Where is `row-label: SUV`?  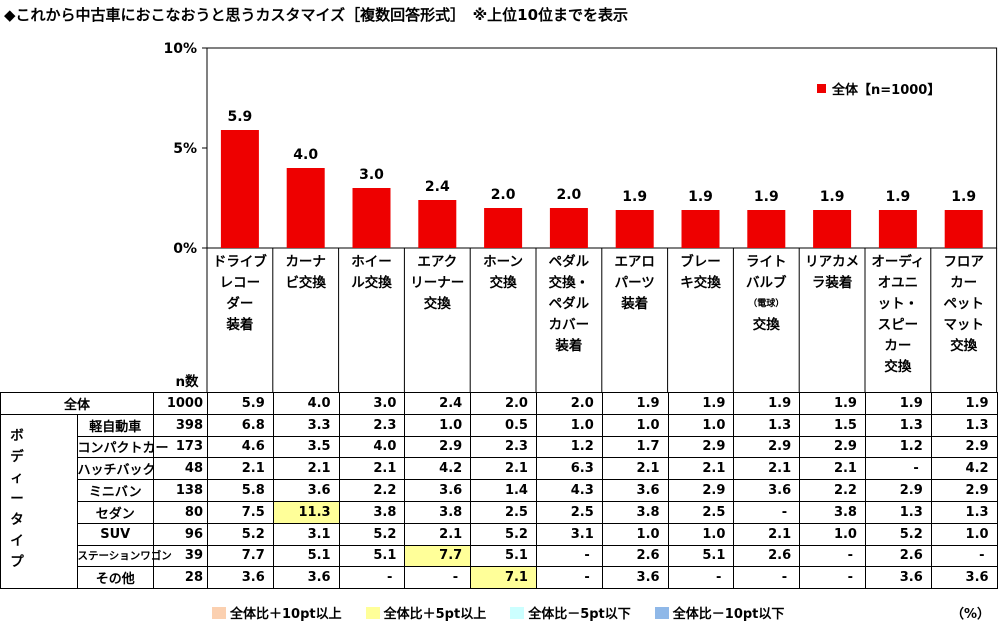
row-label: SUV is located at coordinates (115, 534).